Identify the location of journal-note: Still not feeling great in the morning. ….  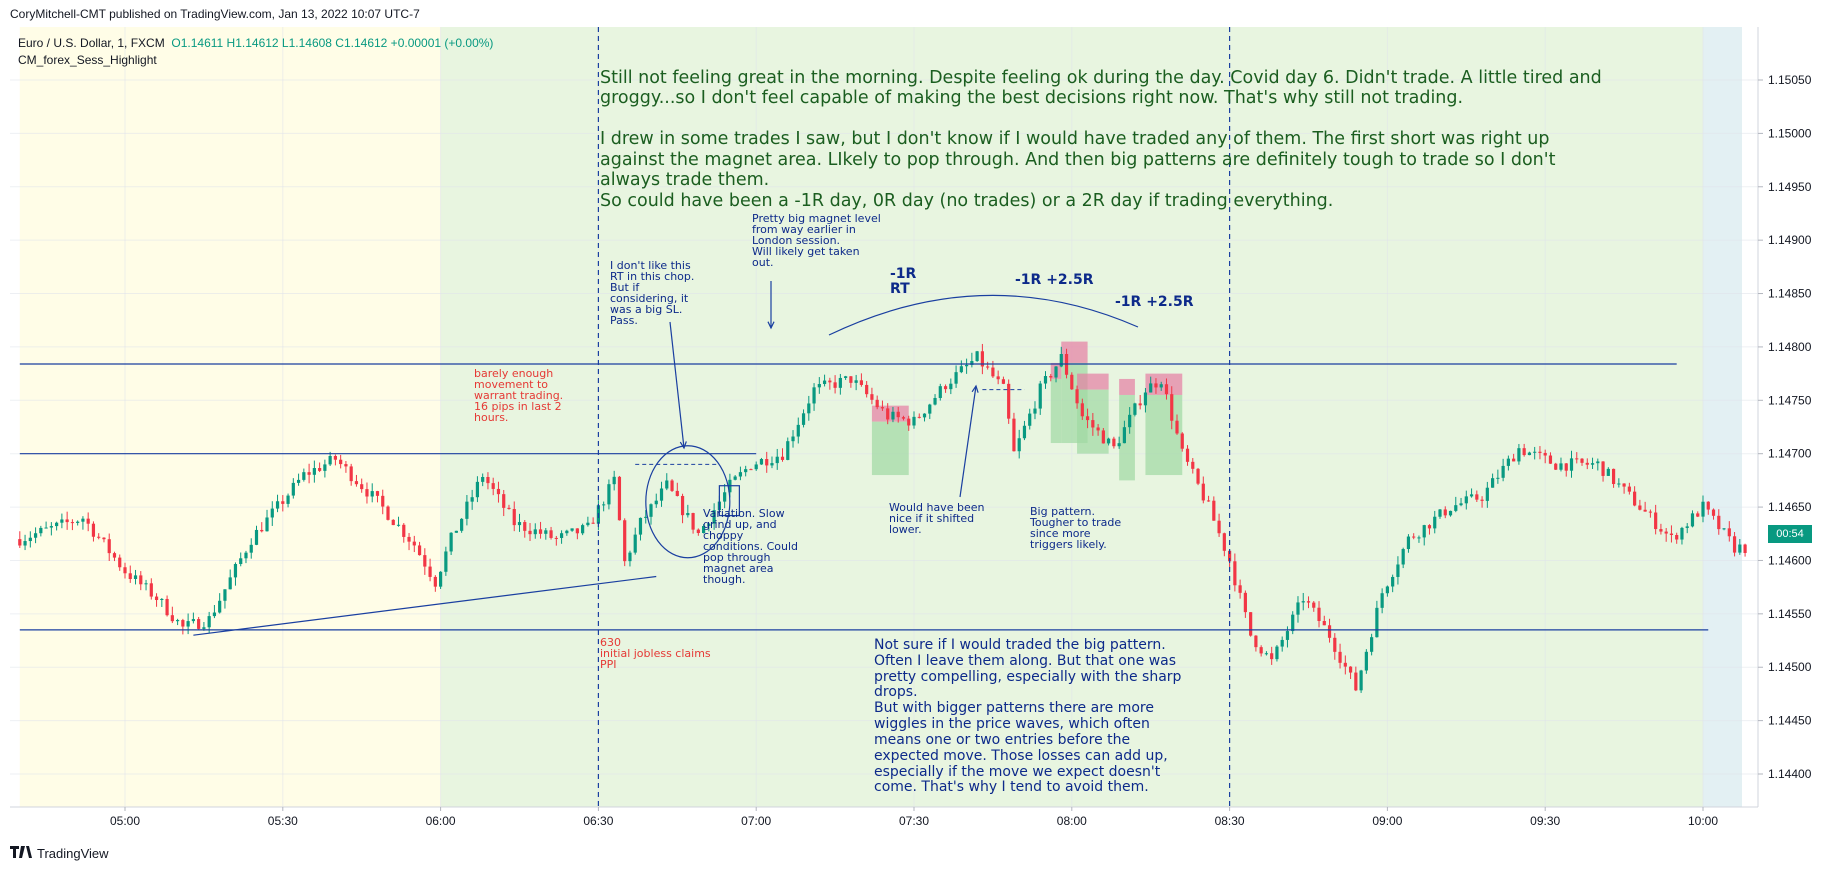
(1101, 139).